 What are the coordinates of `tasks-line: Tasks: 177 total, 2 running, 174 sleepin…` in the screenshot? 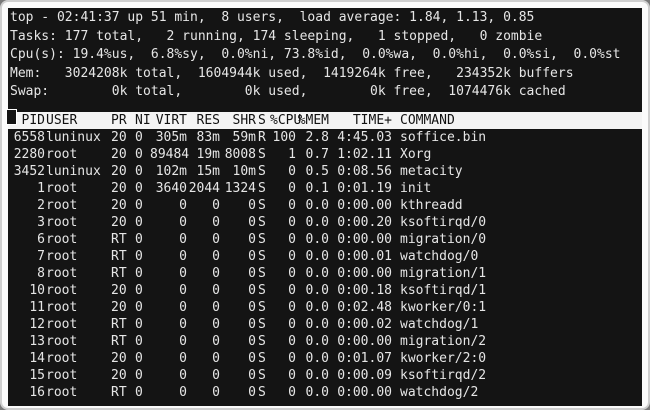 It's located at (276, 36).